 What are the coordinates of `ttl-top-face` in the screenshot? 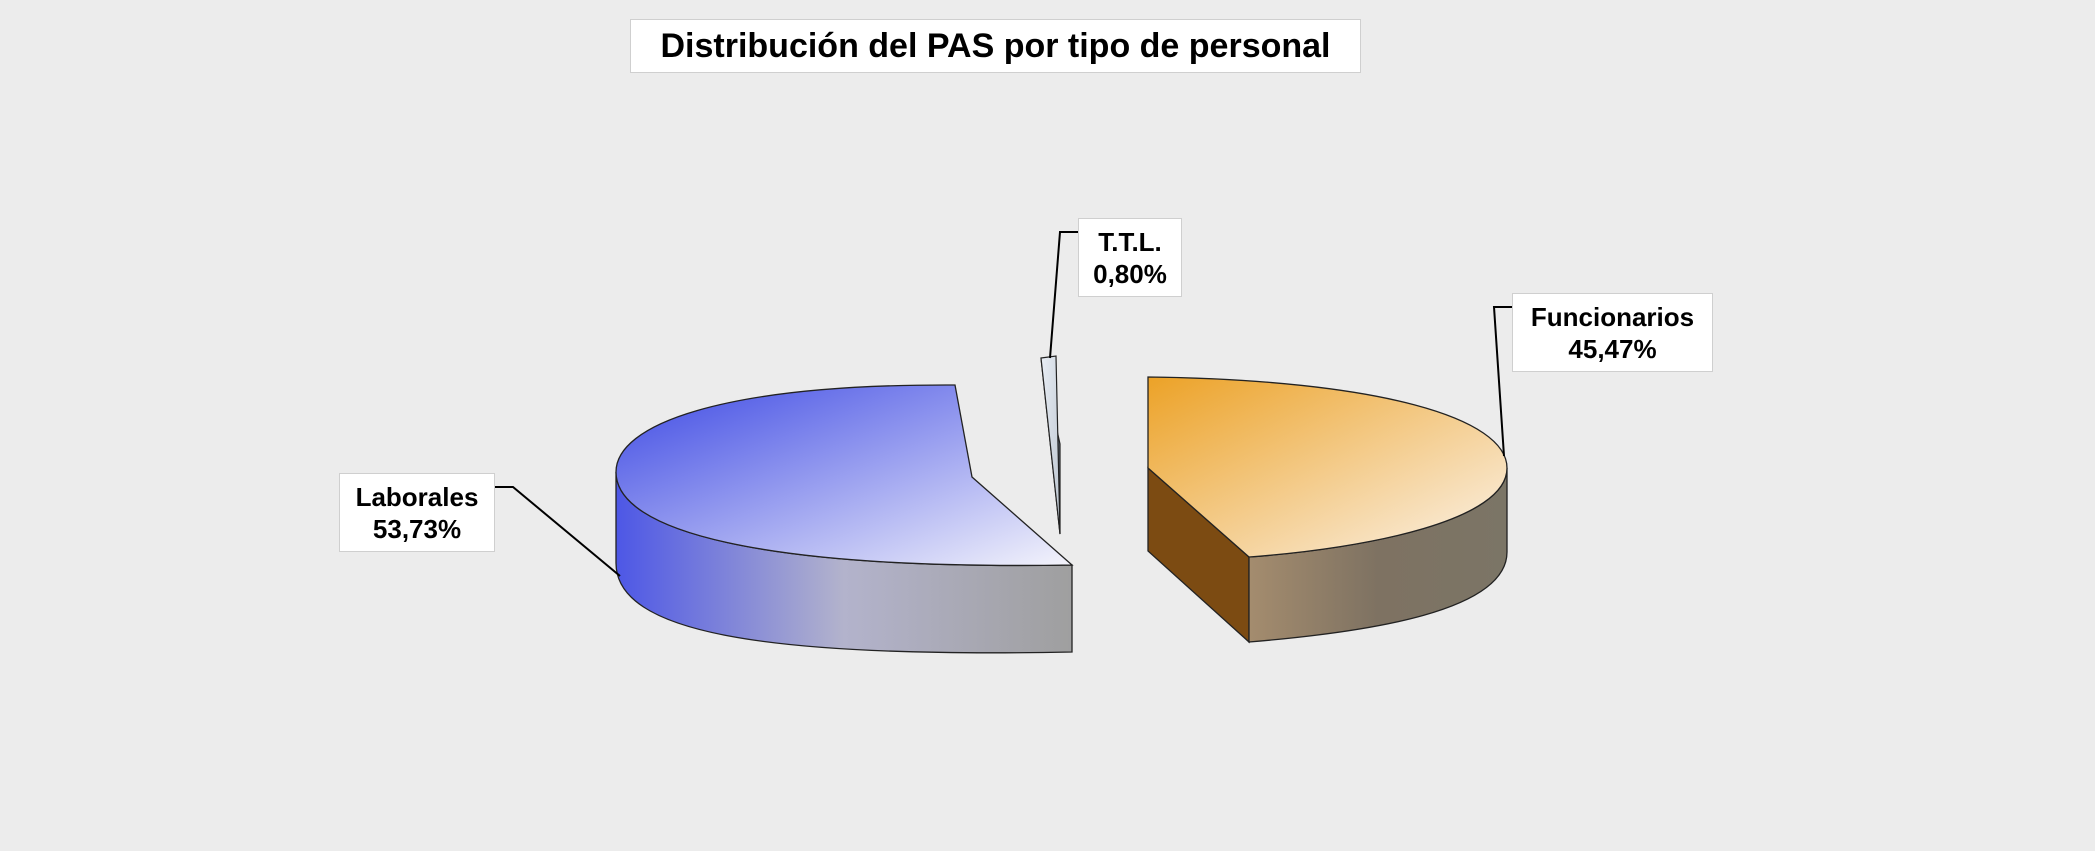 It's located at (1050, 445).